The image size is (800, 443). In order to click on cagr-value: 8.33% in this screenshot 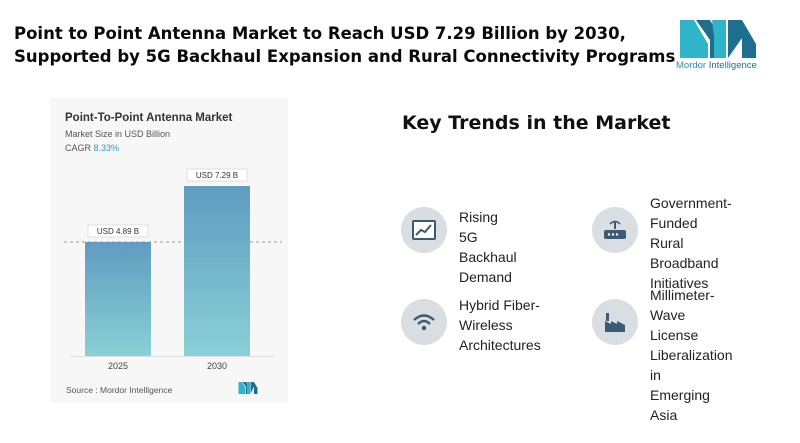, I will do `click(106, 148)`.